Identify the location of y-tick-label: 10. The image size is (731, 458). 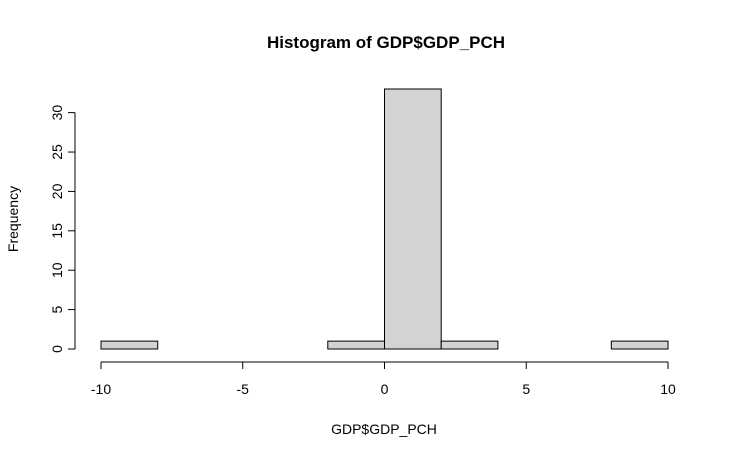
(57, 270).